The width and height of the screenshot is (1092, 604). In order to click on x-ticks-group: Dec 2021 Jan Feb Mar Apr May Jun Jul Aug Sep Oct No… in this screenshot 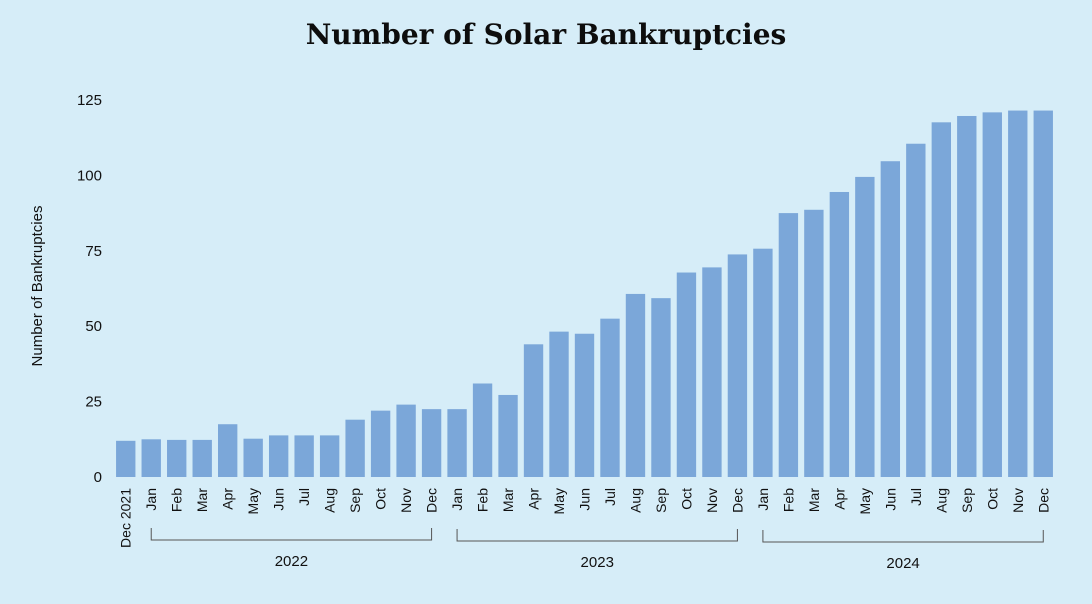, I will do `click(585, 518)`.